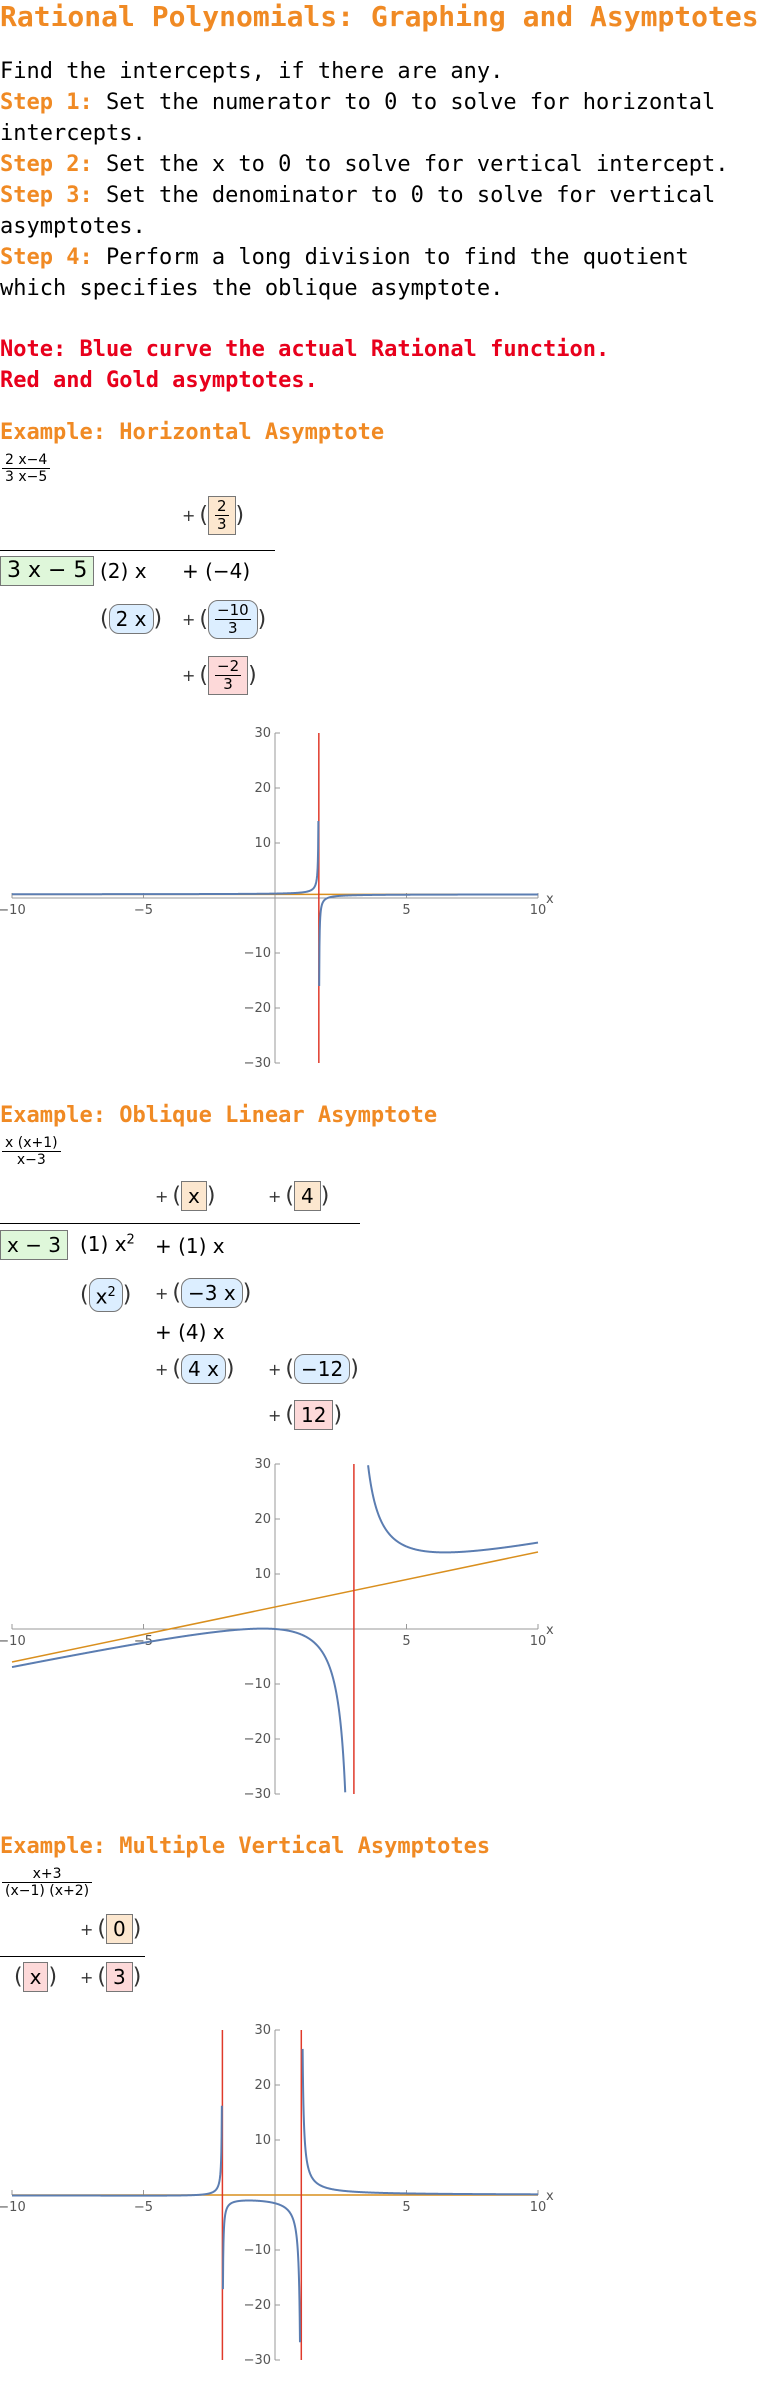  I want to click on subtract-box: 4 x, so click(203, 1369).